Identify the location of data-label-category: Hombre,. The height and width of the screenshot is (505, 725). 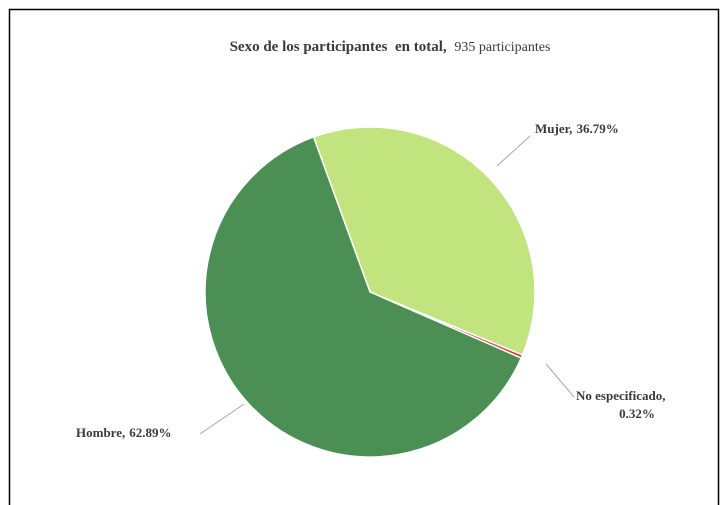
(100, 432).